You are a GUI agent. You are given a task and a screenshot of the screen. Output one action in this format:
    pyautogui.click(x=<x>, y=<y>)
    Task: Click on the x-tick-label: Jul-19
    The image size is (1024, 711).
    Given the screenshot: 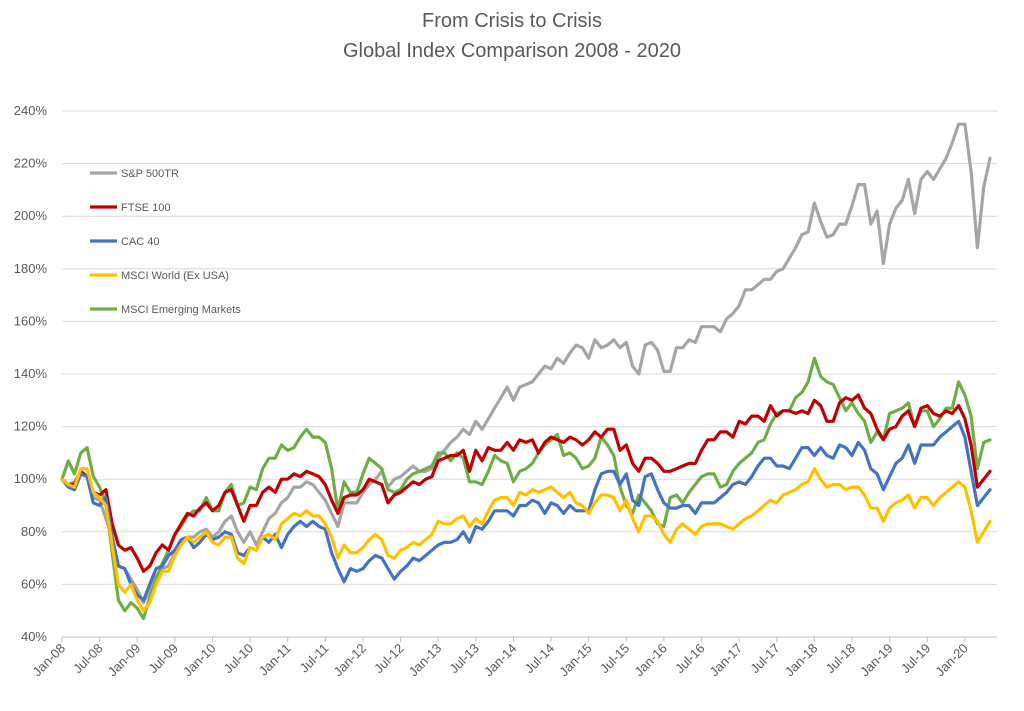 What is the action you would take?
    pyautogui.click(x=916, y=659)
    